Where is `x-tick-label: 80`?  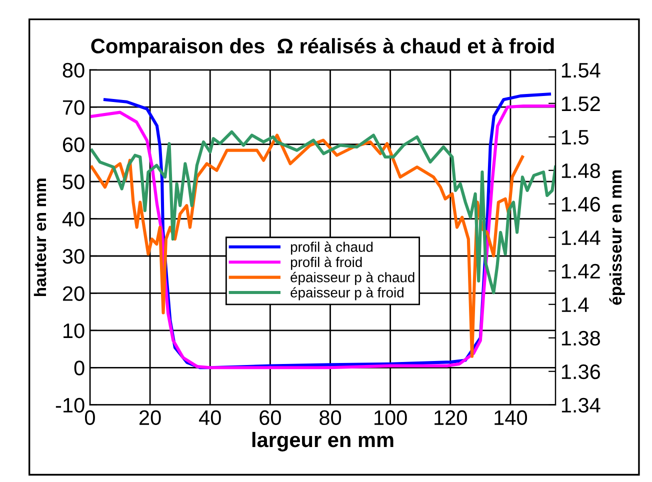 x-tick-label: 80 is located at coordinates (331, 418).